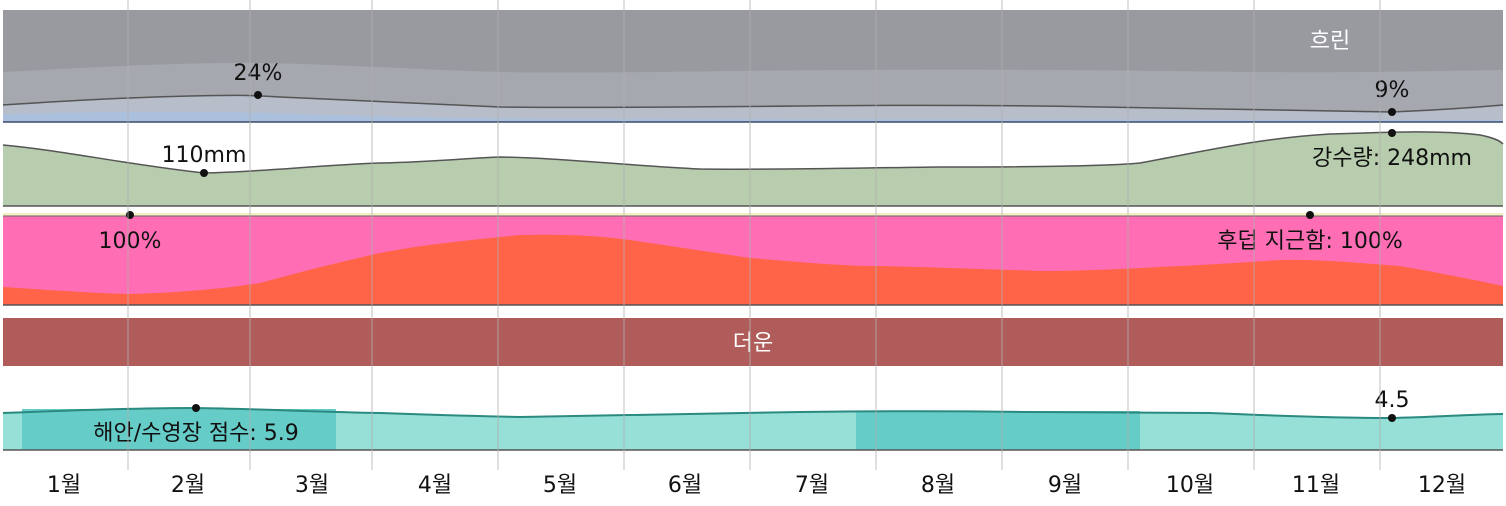  I want to click on beach-dark-block-aug-sep, so click(998, 430).